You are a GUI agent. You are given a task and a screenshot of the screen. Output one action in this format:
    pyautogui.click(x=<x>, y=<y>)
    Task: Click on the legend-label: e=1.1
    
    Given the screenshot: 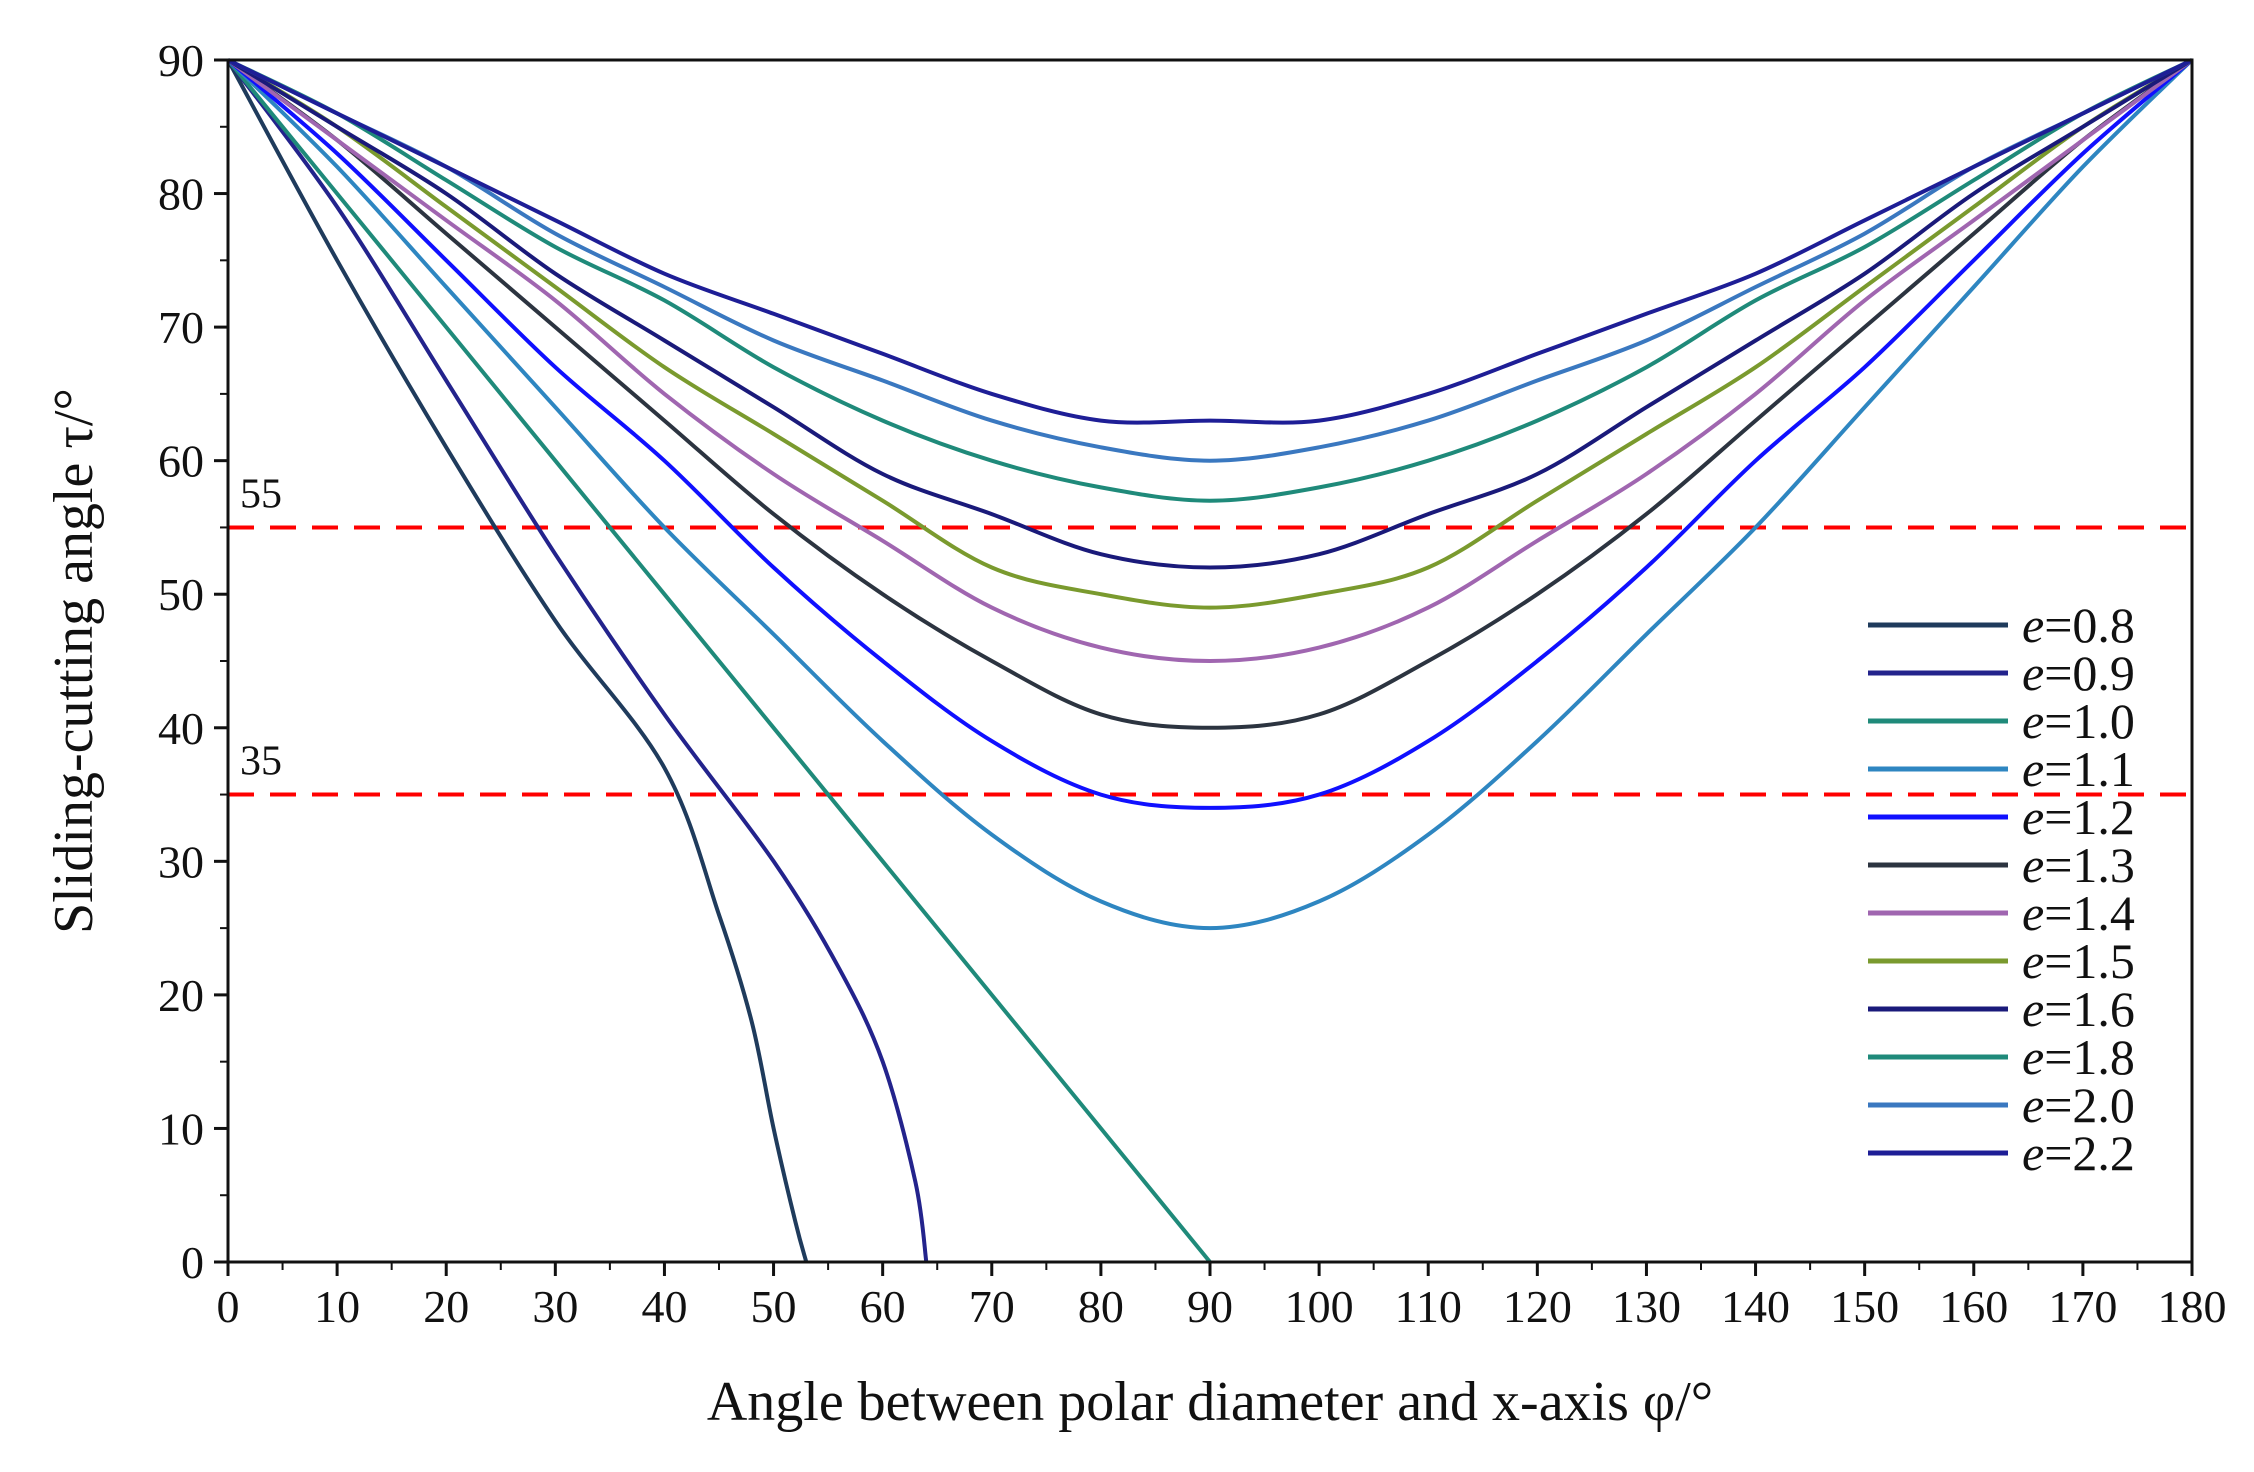 What is the action you would take?
    pyautogui.click(x=2078, y=769)
    